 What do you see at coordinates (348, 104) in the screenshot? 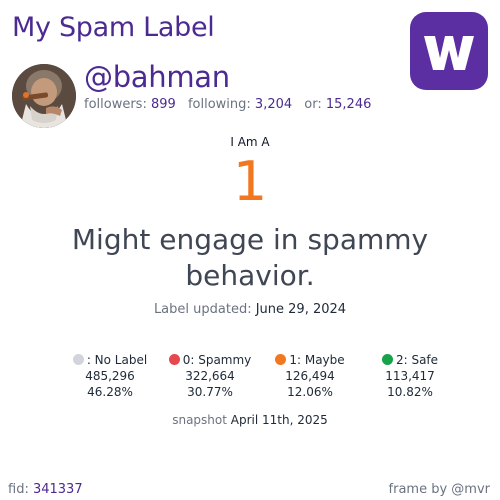
I see `or-count: 15,246` at bounding box center [348, 104].